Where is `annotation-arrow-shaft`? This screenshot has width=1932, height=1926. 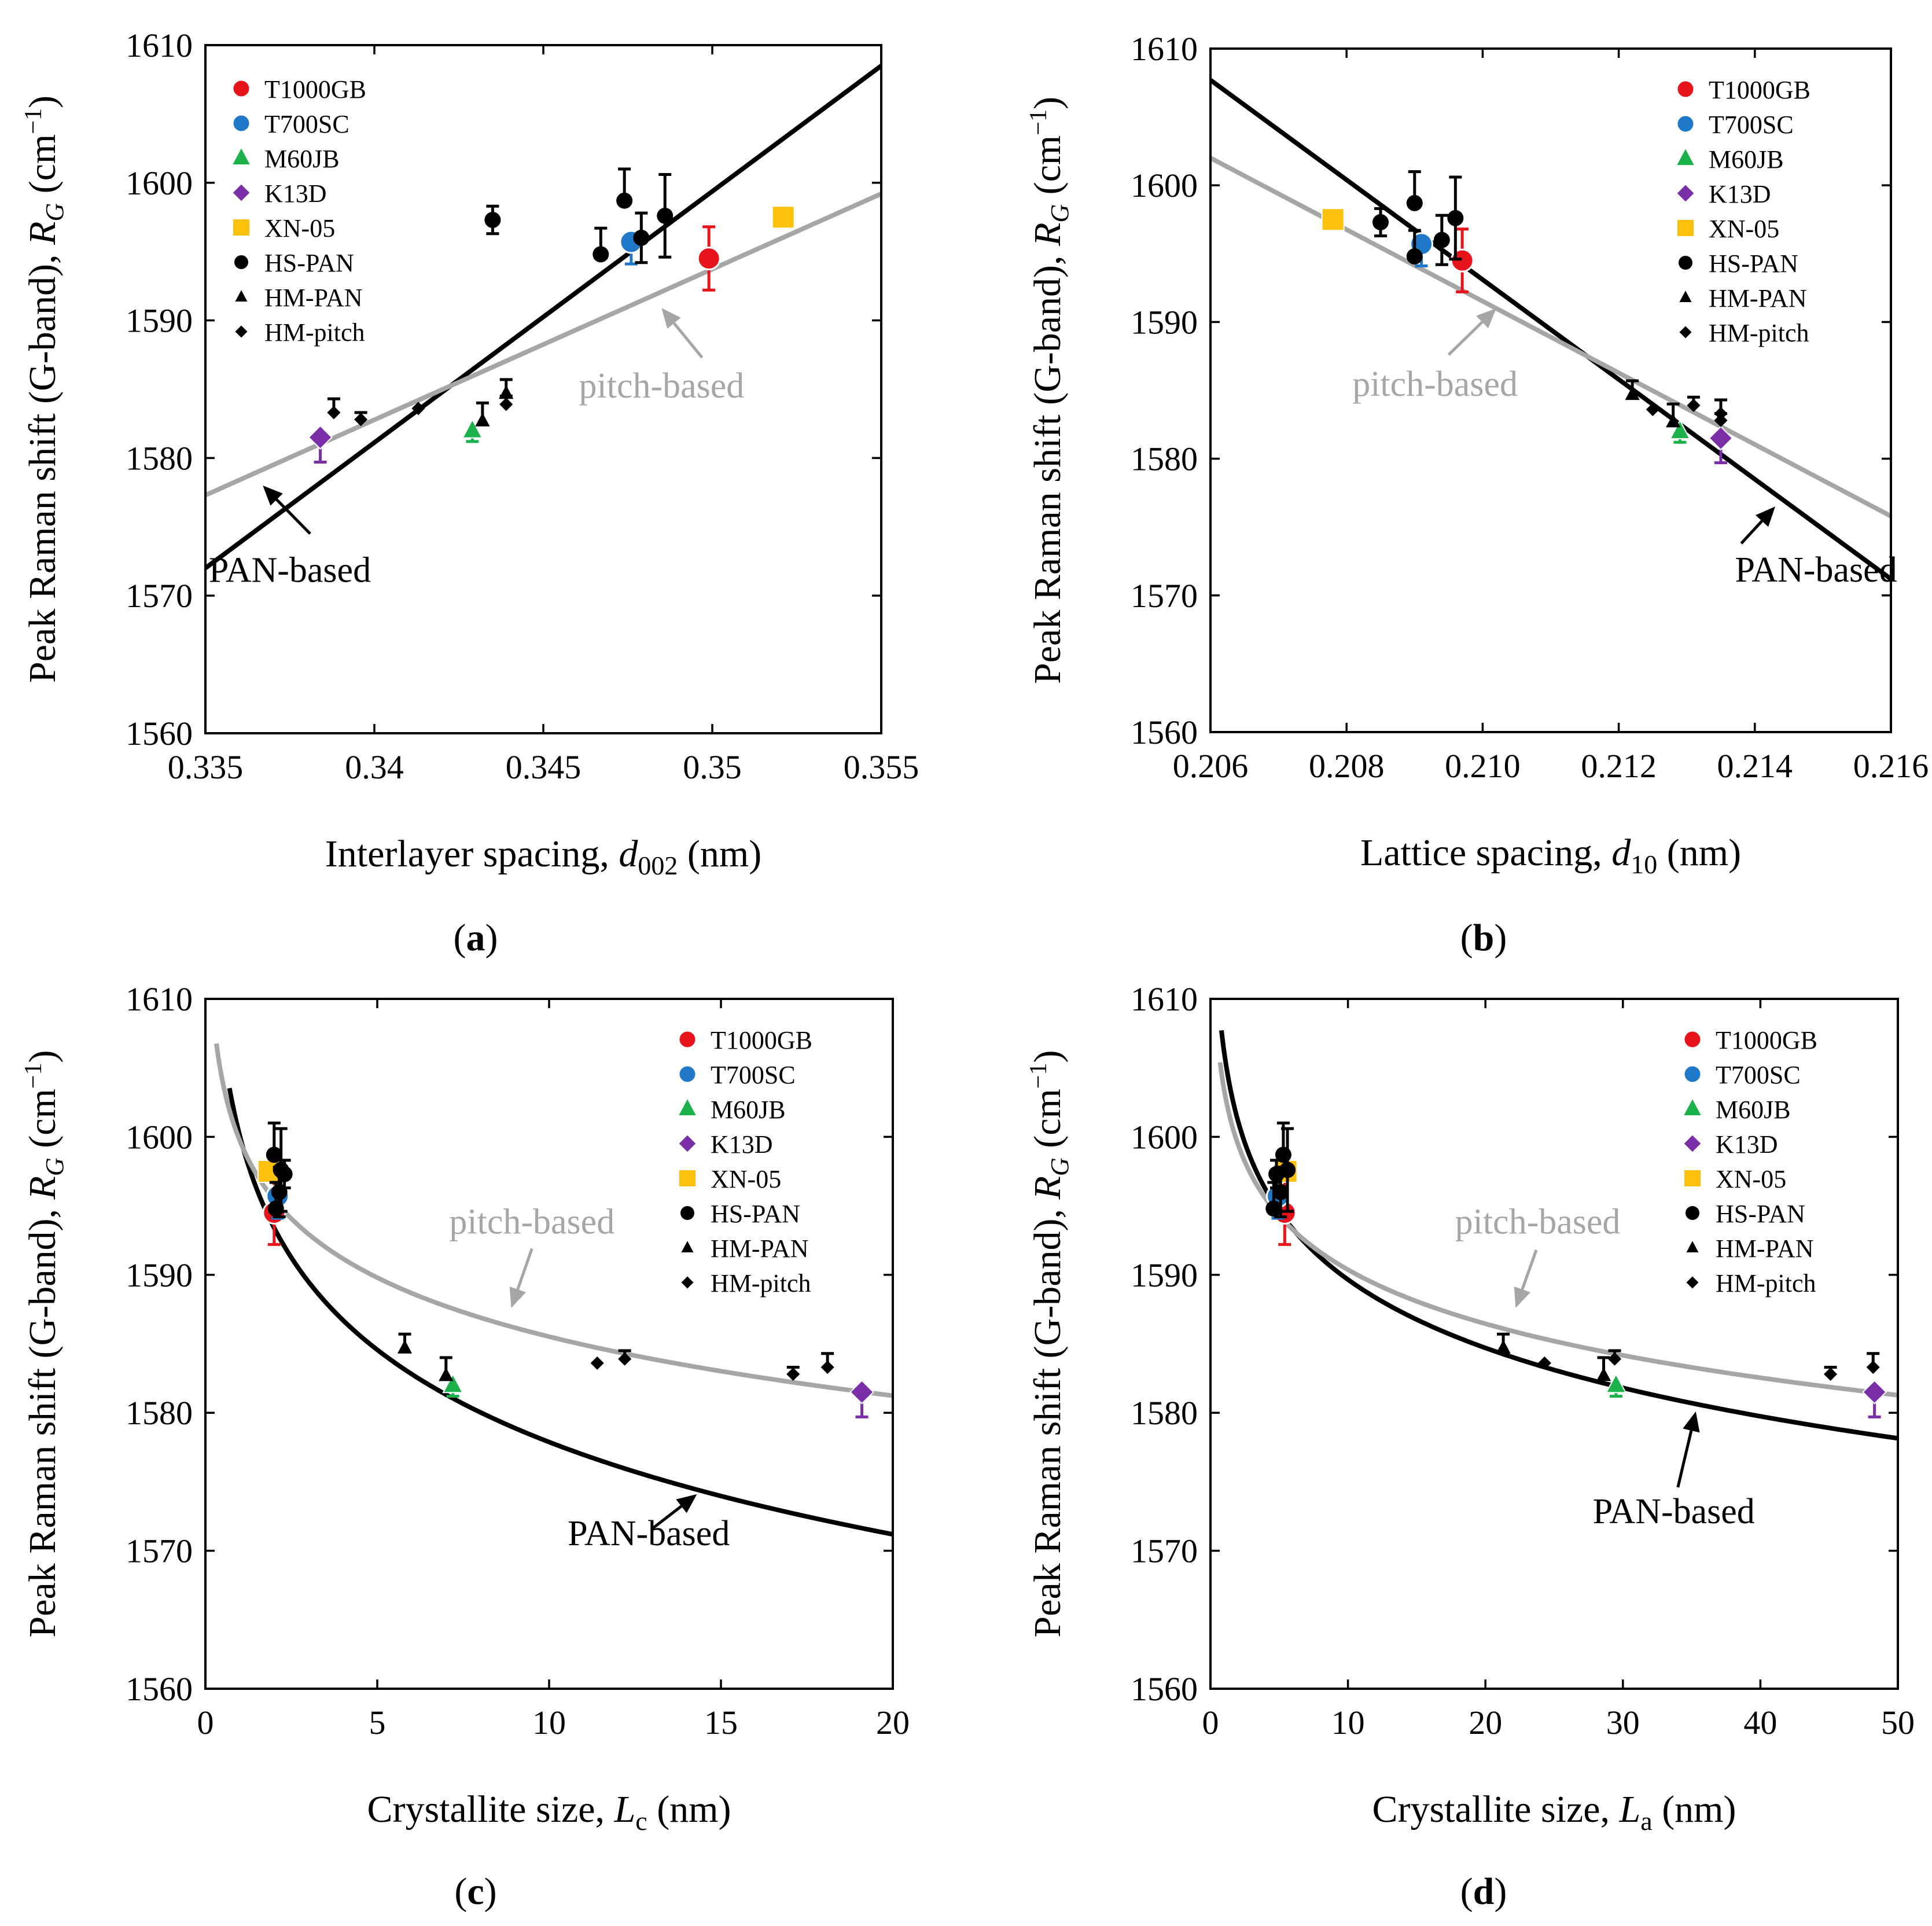
annotation-arrow-shaft is located at coordinates (688, 340).